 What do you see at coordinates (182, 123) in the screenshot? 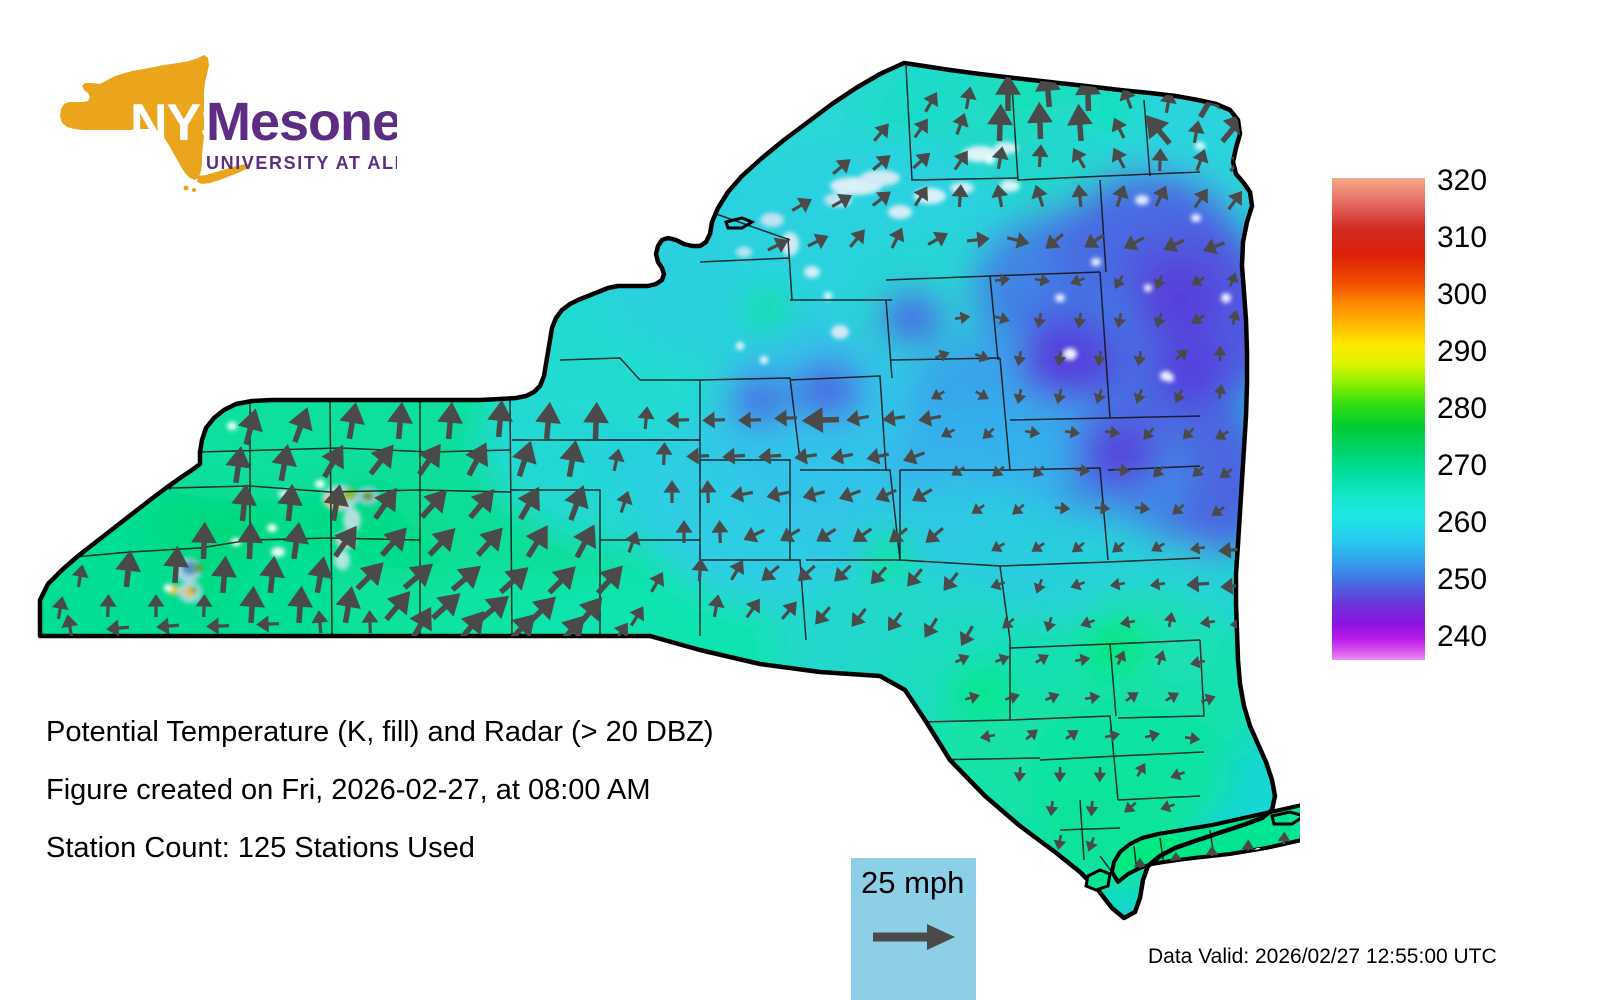
I see `logo-nys-text: NYS` at bounding box center [182, 123].